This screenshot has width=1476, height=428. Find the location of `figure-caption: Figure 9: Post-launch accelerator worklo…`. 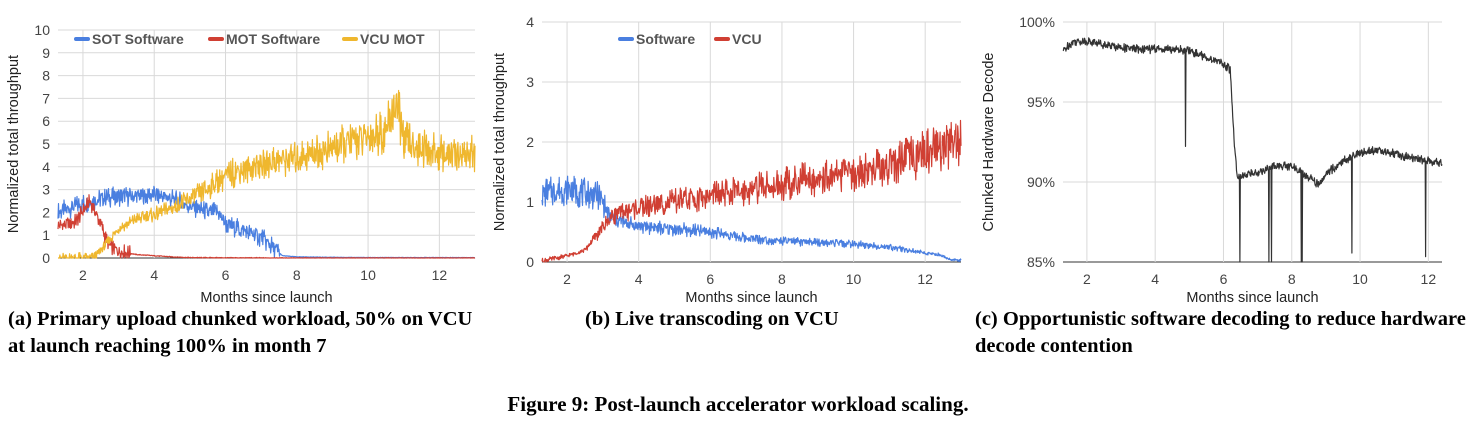

figure-caption: Figure 9: Post-launch accelerator worklo… is located at coordinates (738, 404).